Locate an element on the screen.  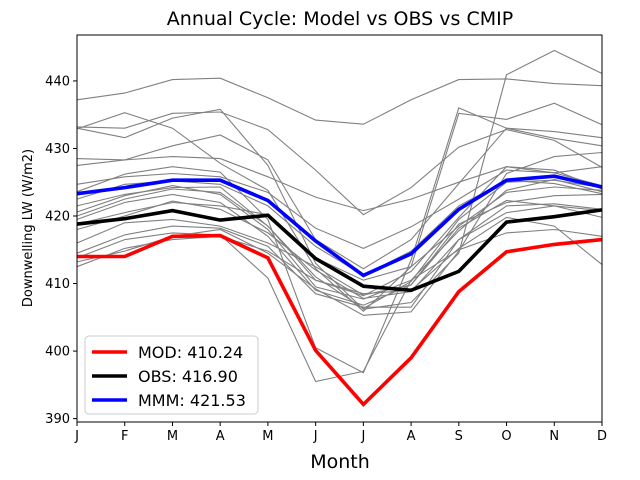
legend-box is located at coordinates (171, 375).